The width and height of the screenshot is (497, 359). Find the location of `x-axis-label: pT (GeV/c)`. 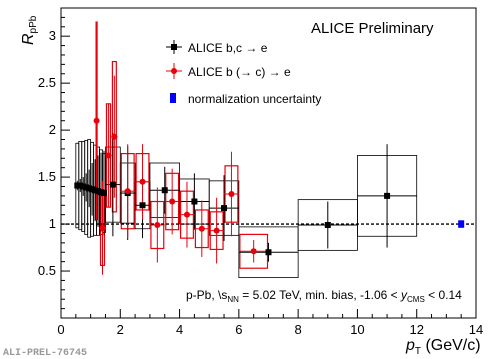

x-axis-label: pT (GeV/c) is located at coordinates (443, 347).